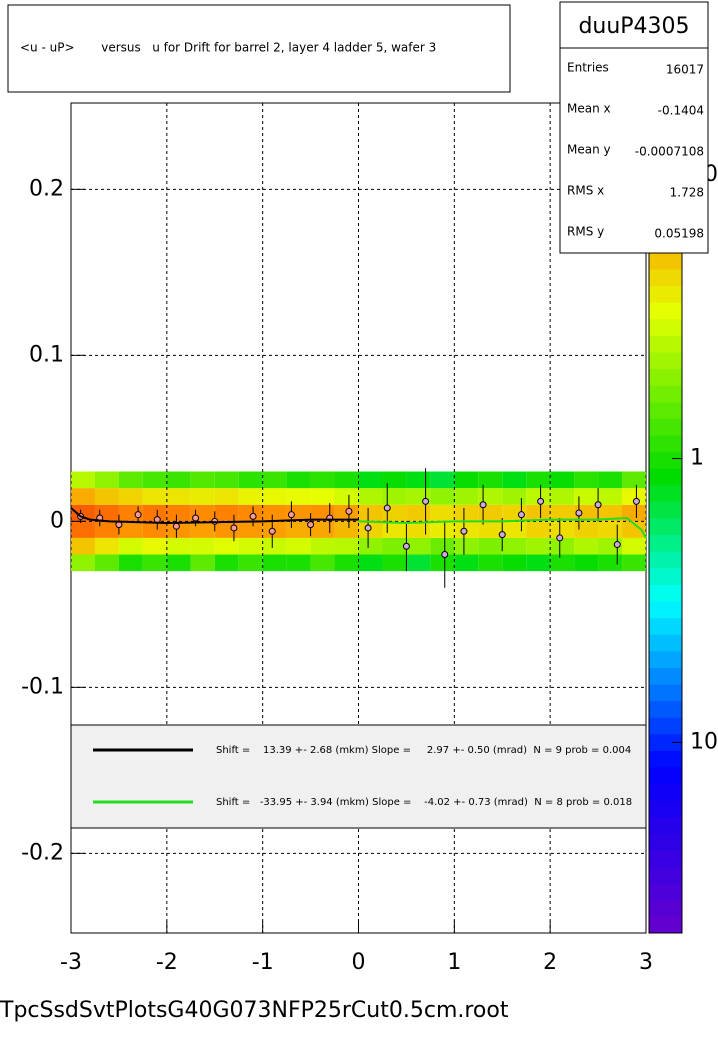 This screenshot has height=1041, width=718. Describe the element at coordinates (589, 150) in the screenshot. I see `stats-key: Mean y` at that location.